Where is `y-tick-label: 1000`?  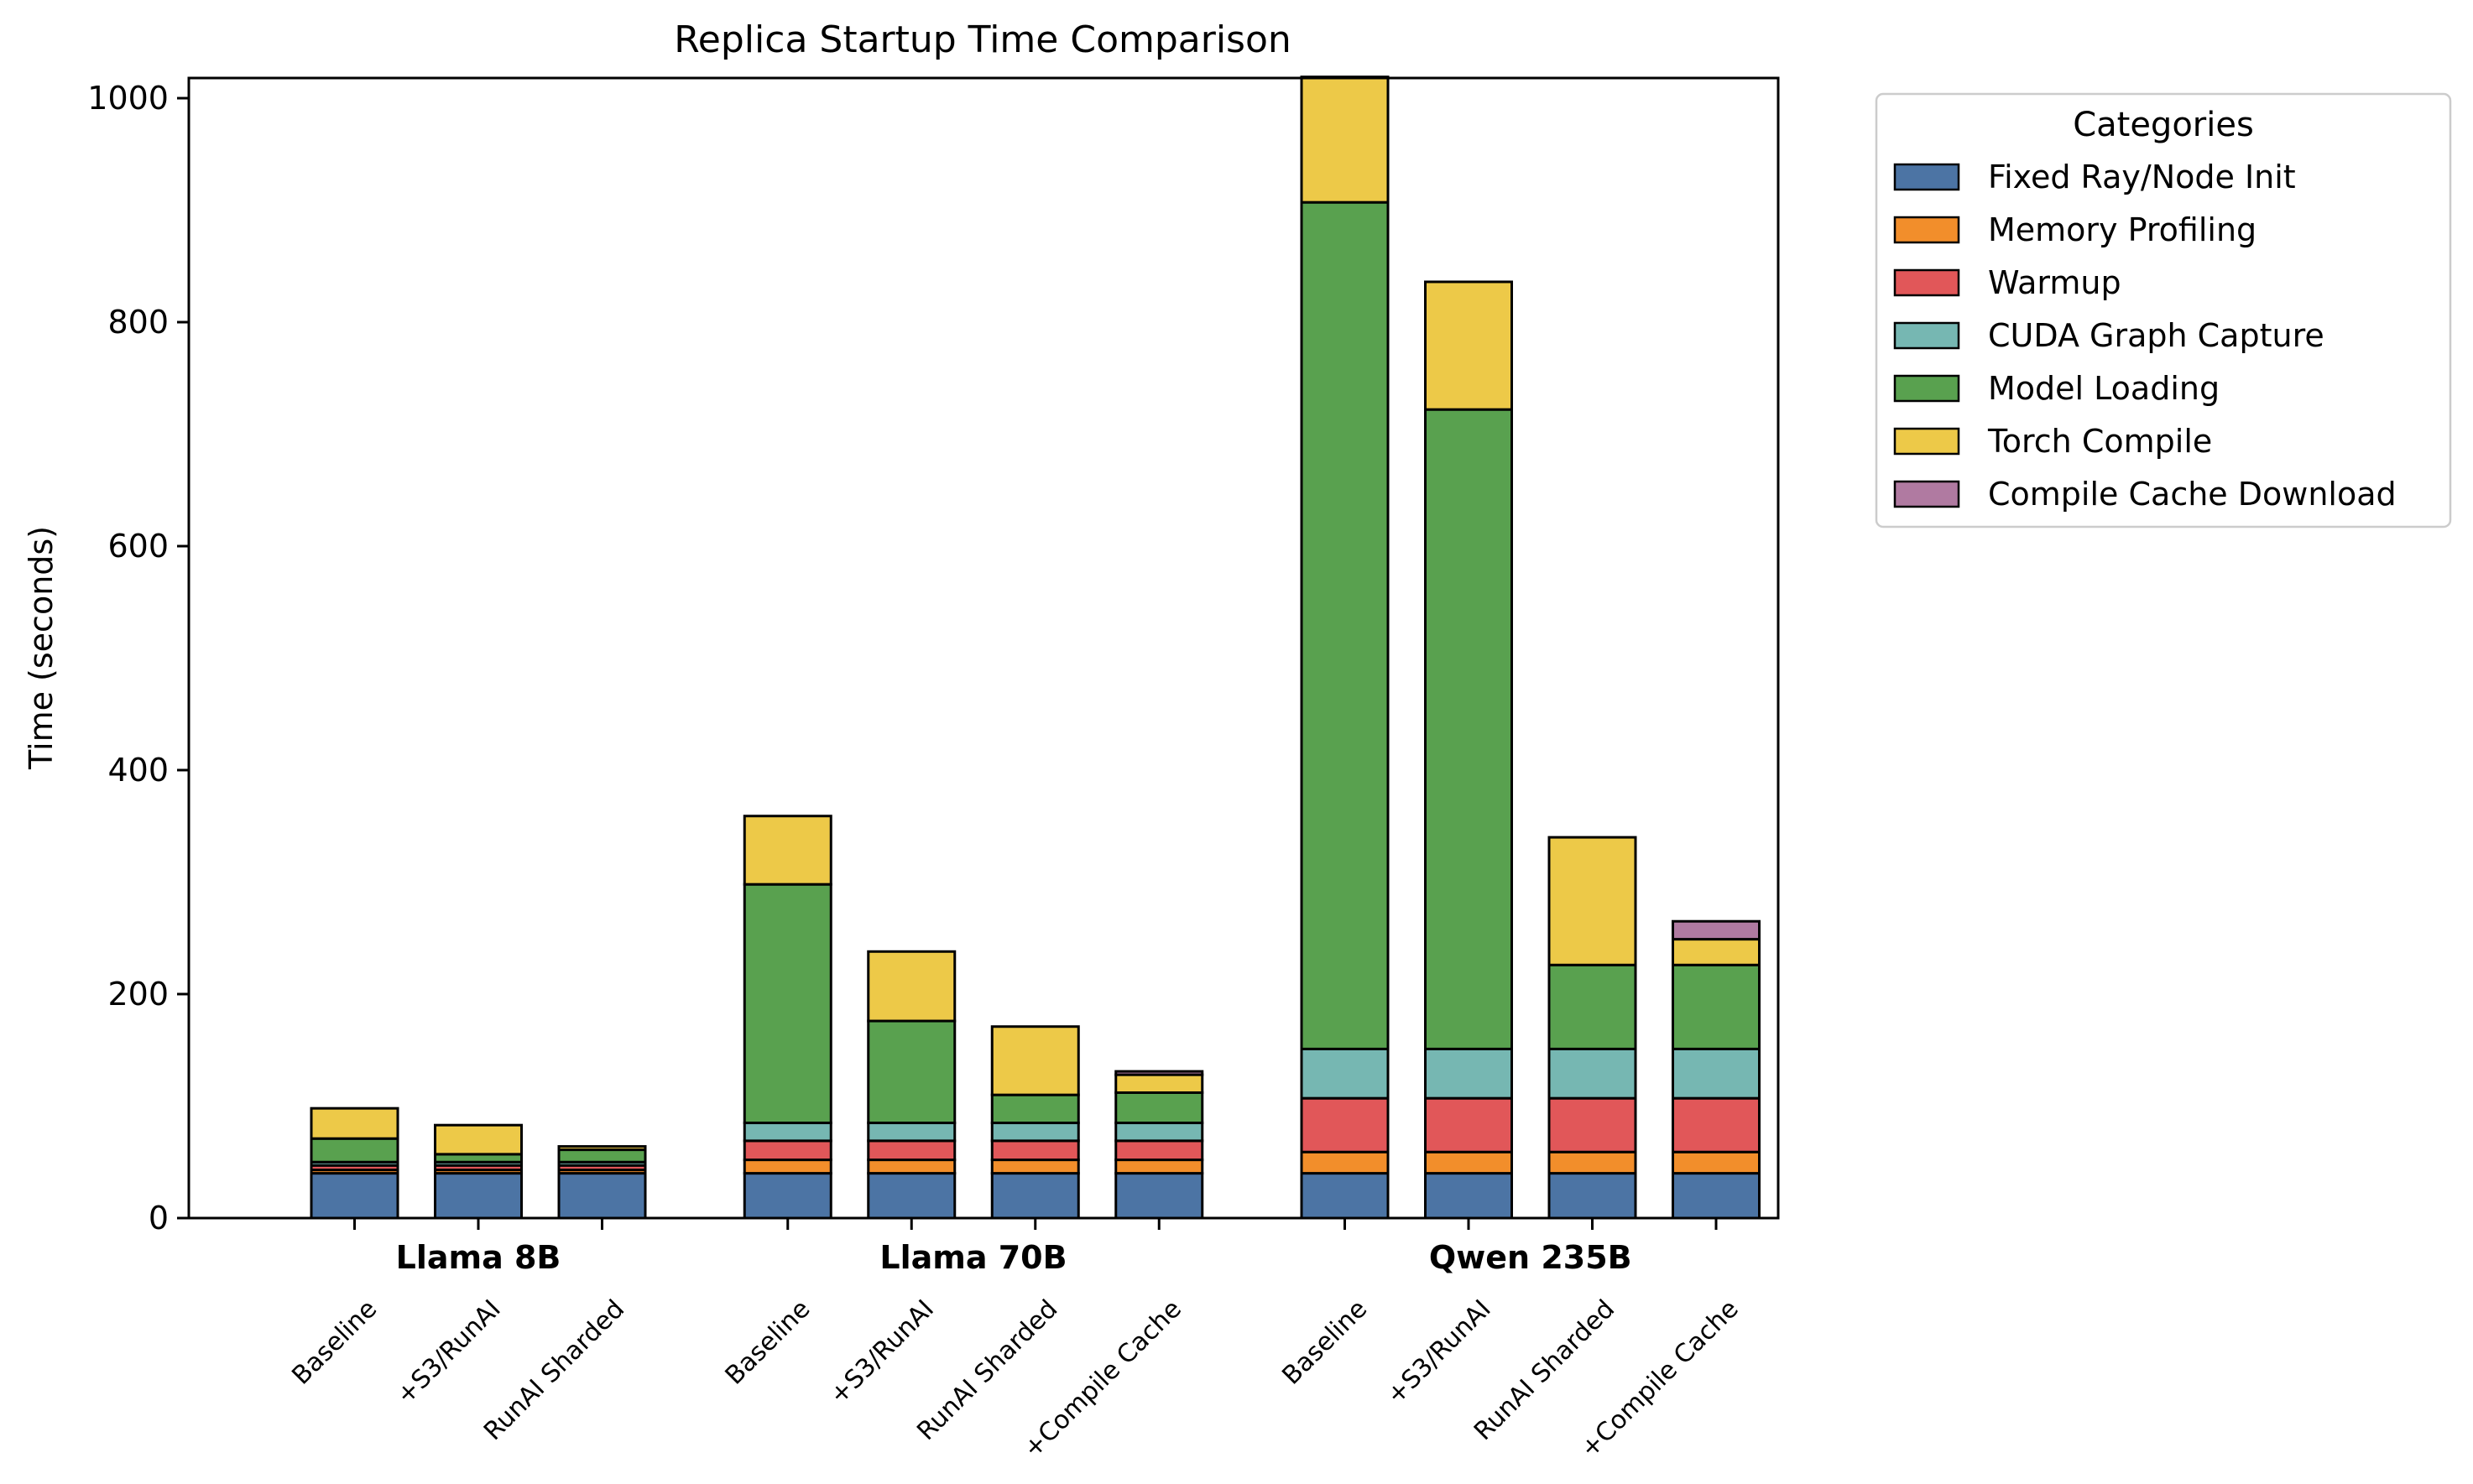
y-tick-label: 1000 is located at coordinates (128, 98).